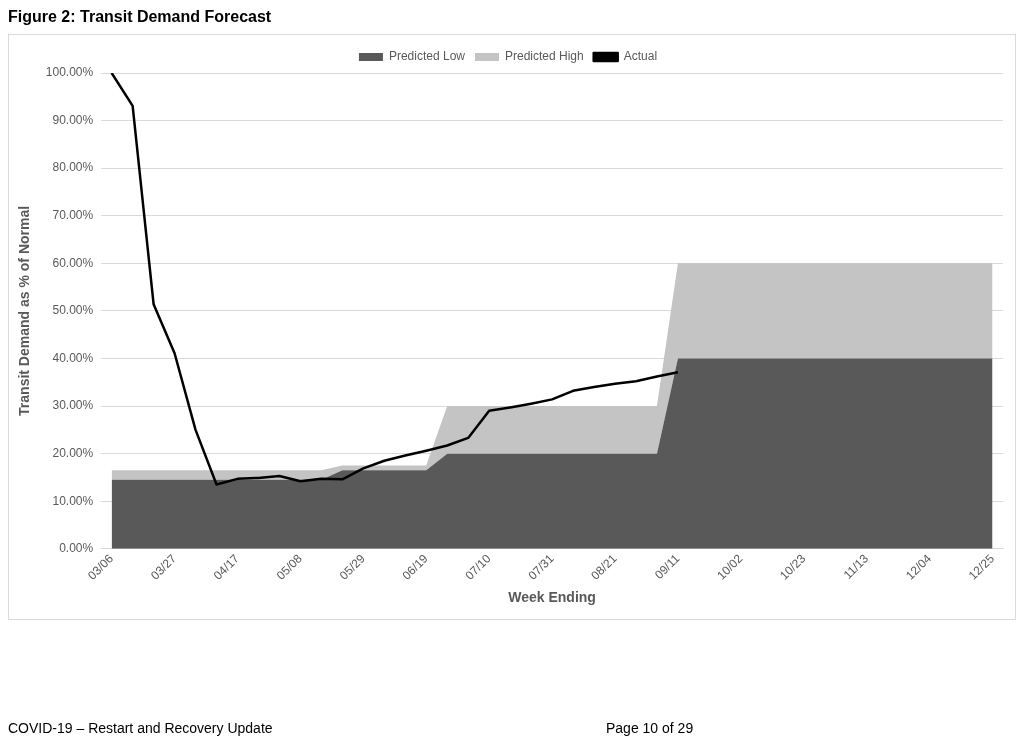  I want to click on y-tick-label: 0.00%, so click(76, 548).